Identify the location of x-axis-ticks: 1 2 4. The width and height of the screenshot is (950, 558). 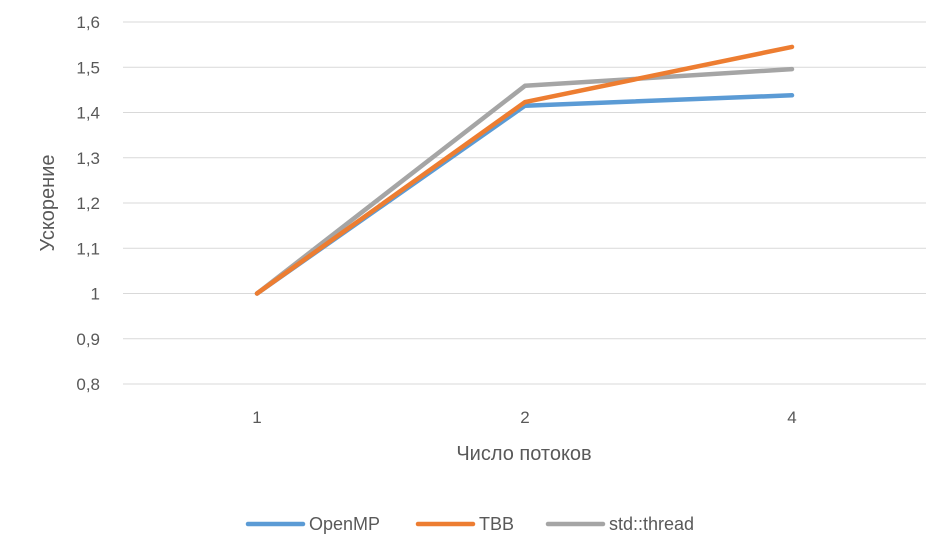
(524, 417).